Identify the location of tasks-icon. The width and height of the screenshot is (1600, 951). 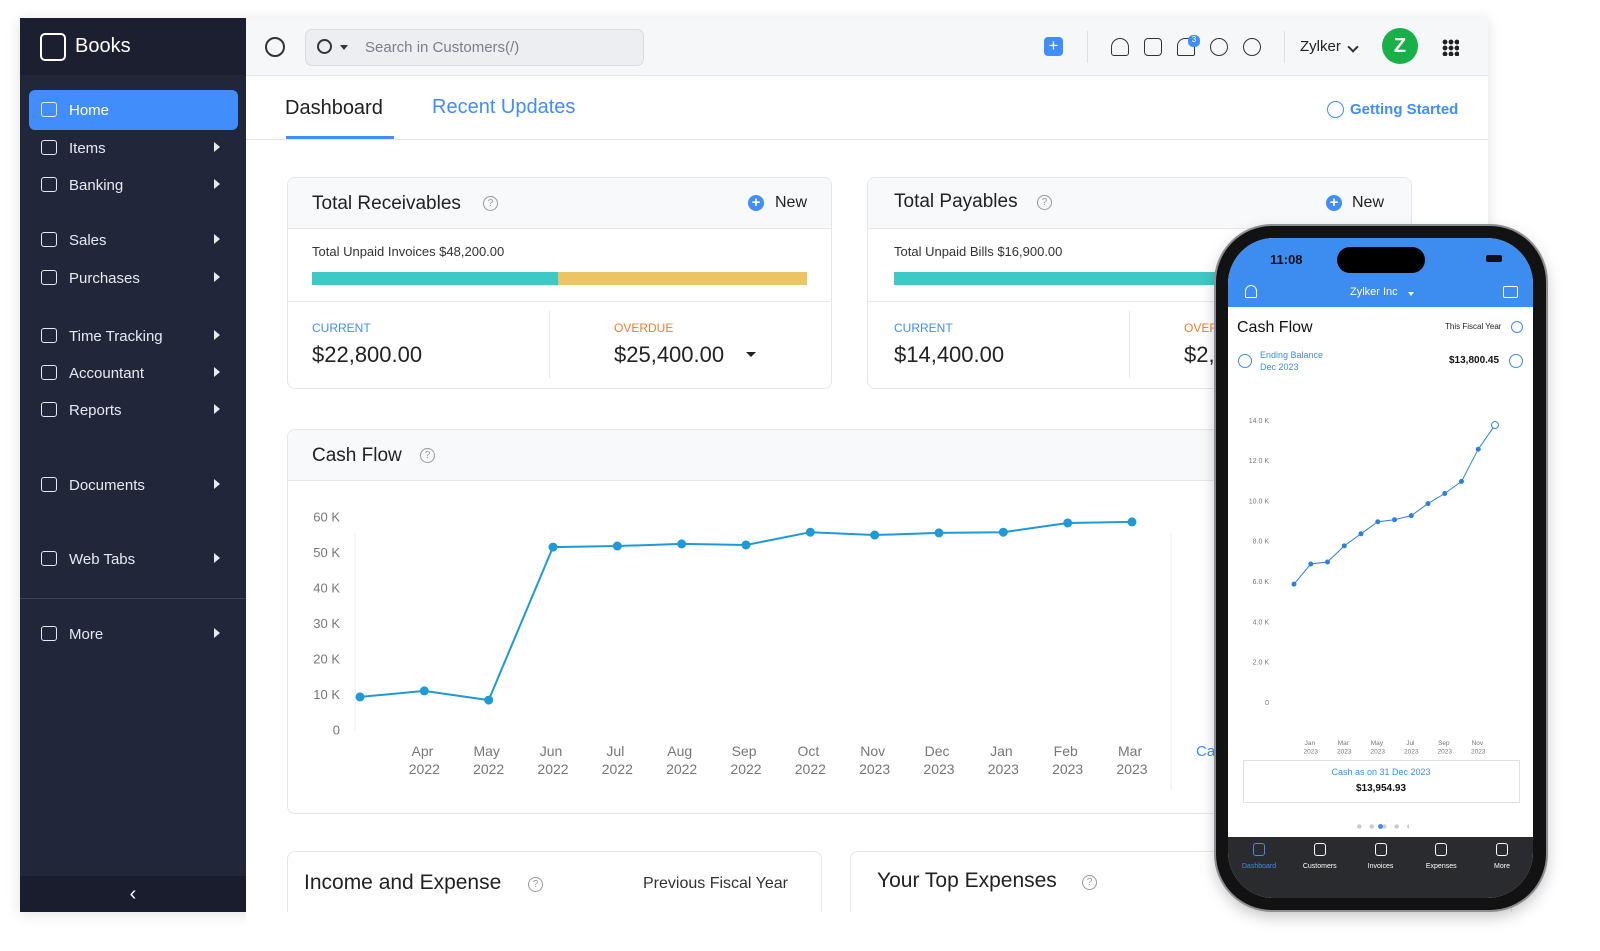
(1153, 47).